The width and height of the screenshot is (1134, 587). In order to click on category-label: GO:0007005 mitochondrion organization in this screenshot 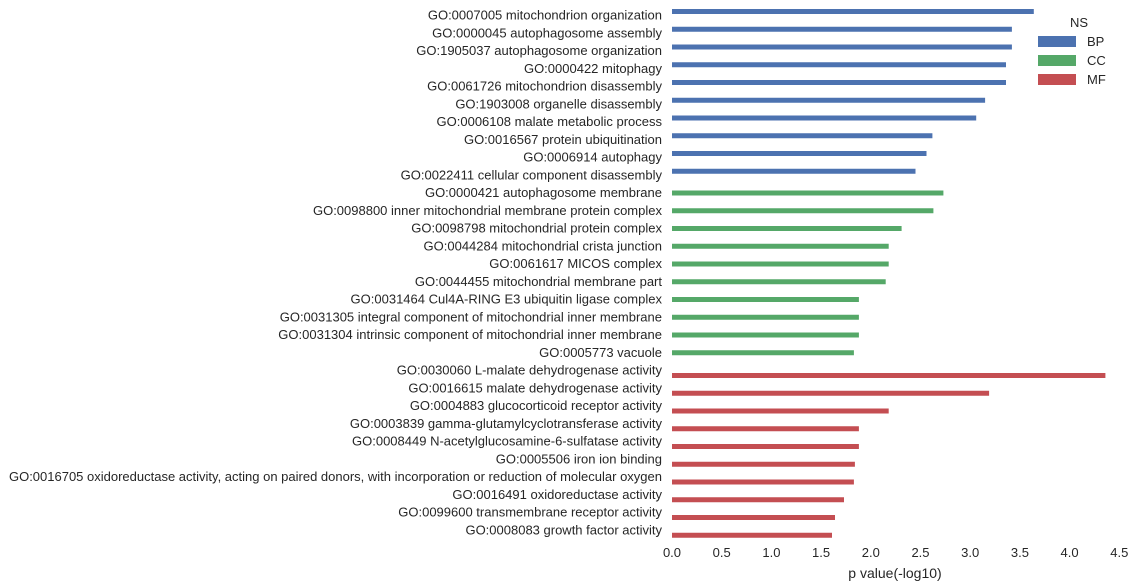, I will do `click(545, 15)`.